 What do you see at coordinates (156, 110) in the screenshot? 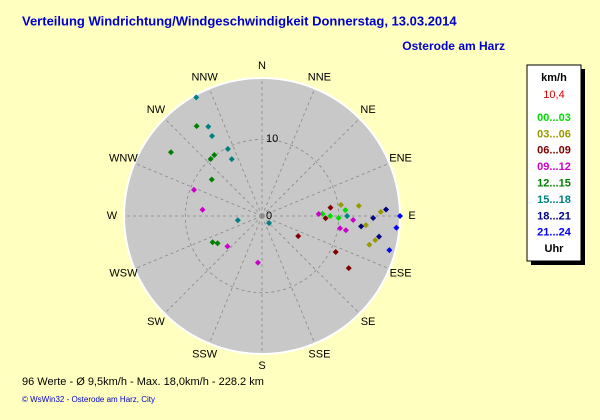
I see `direction-label: NW` at bounding box center [156, 110].